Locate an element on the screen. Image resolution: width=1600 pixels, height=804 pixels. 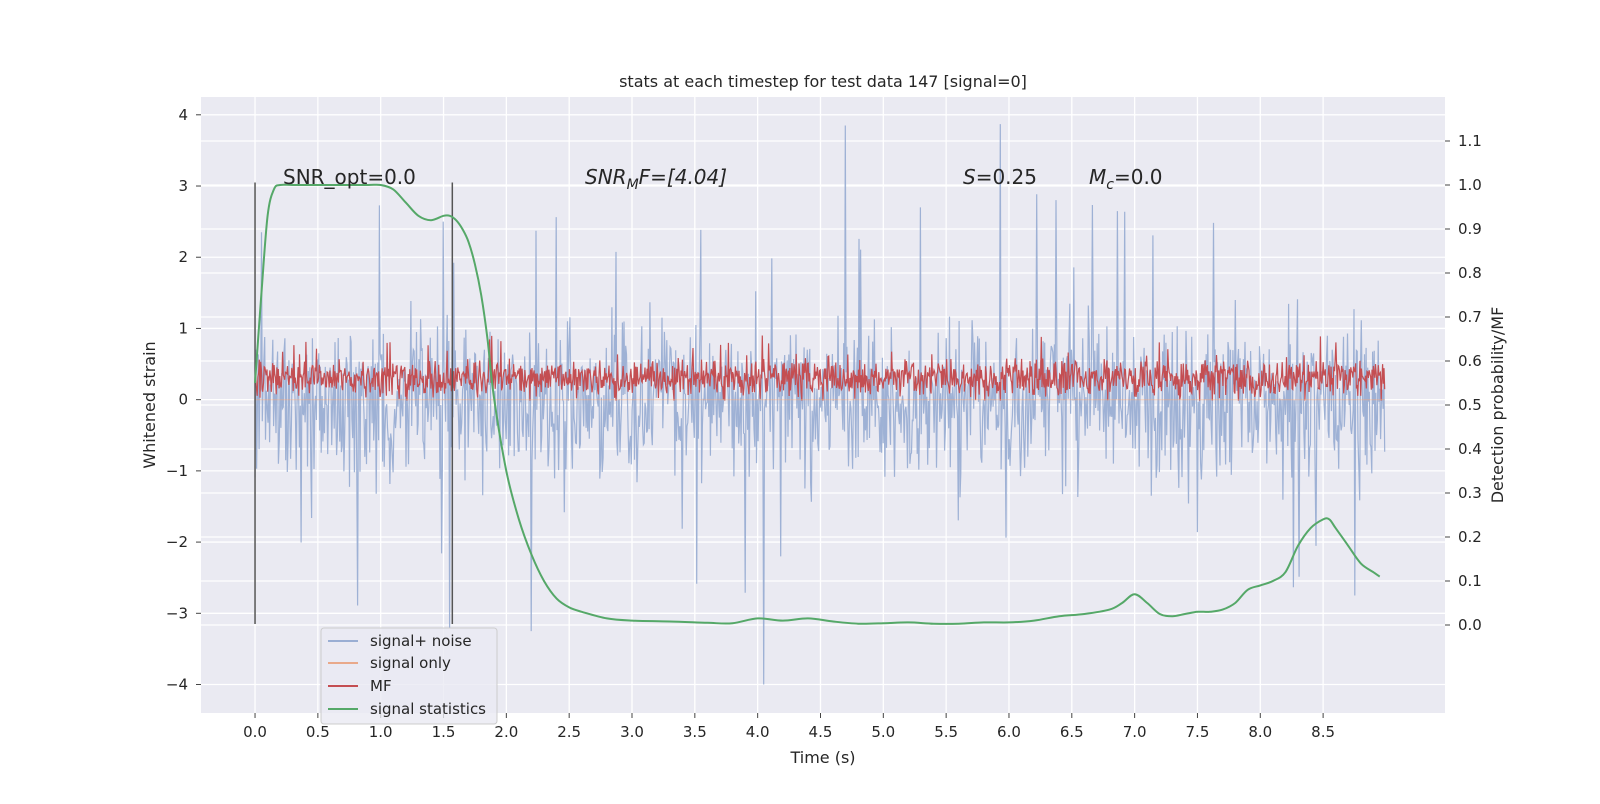
x-tick-label: 2.0 is located at coordinates (506, 732).